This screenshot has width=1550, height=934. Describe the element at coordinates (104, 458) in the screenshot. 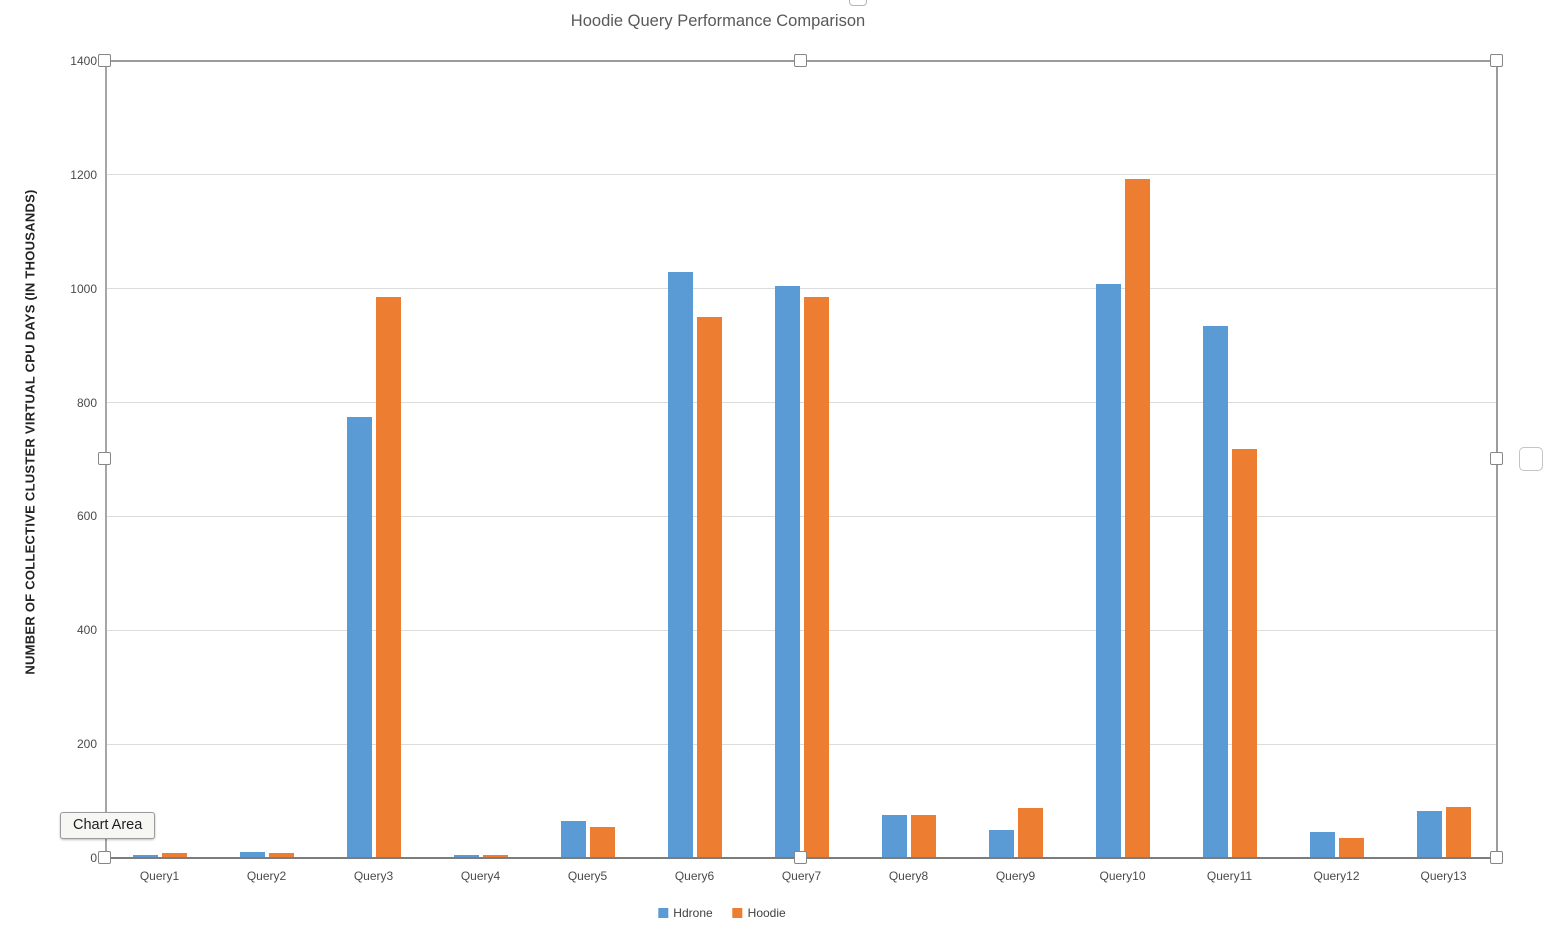

I see `selection-handle-mid-left` at that location.